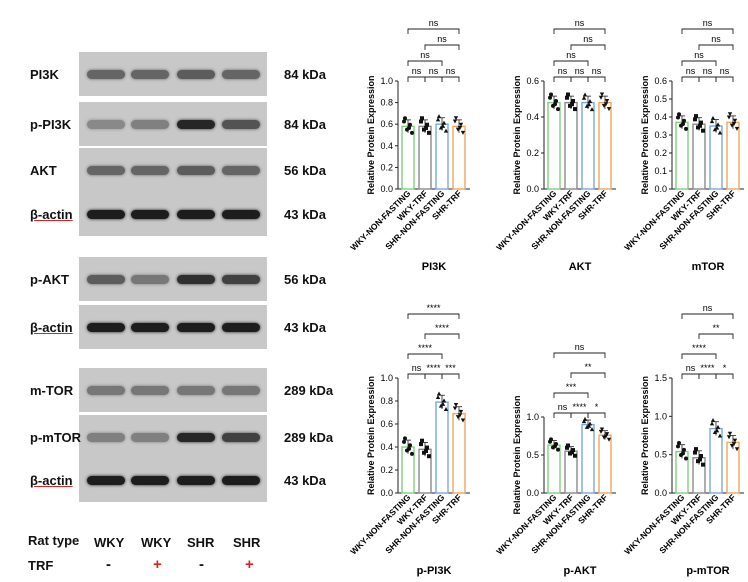 The image size is (748, 582). What do you see at coordinates (707, 571) in the screenshot?
I see `chart-title: p-mTOR` at bounding box center [707, 571].